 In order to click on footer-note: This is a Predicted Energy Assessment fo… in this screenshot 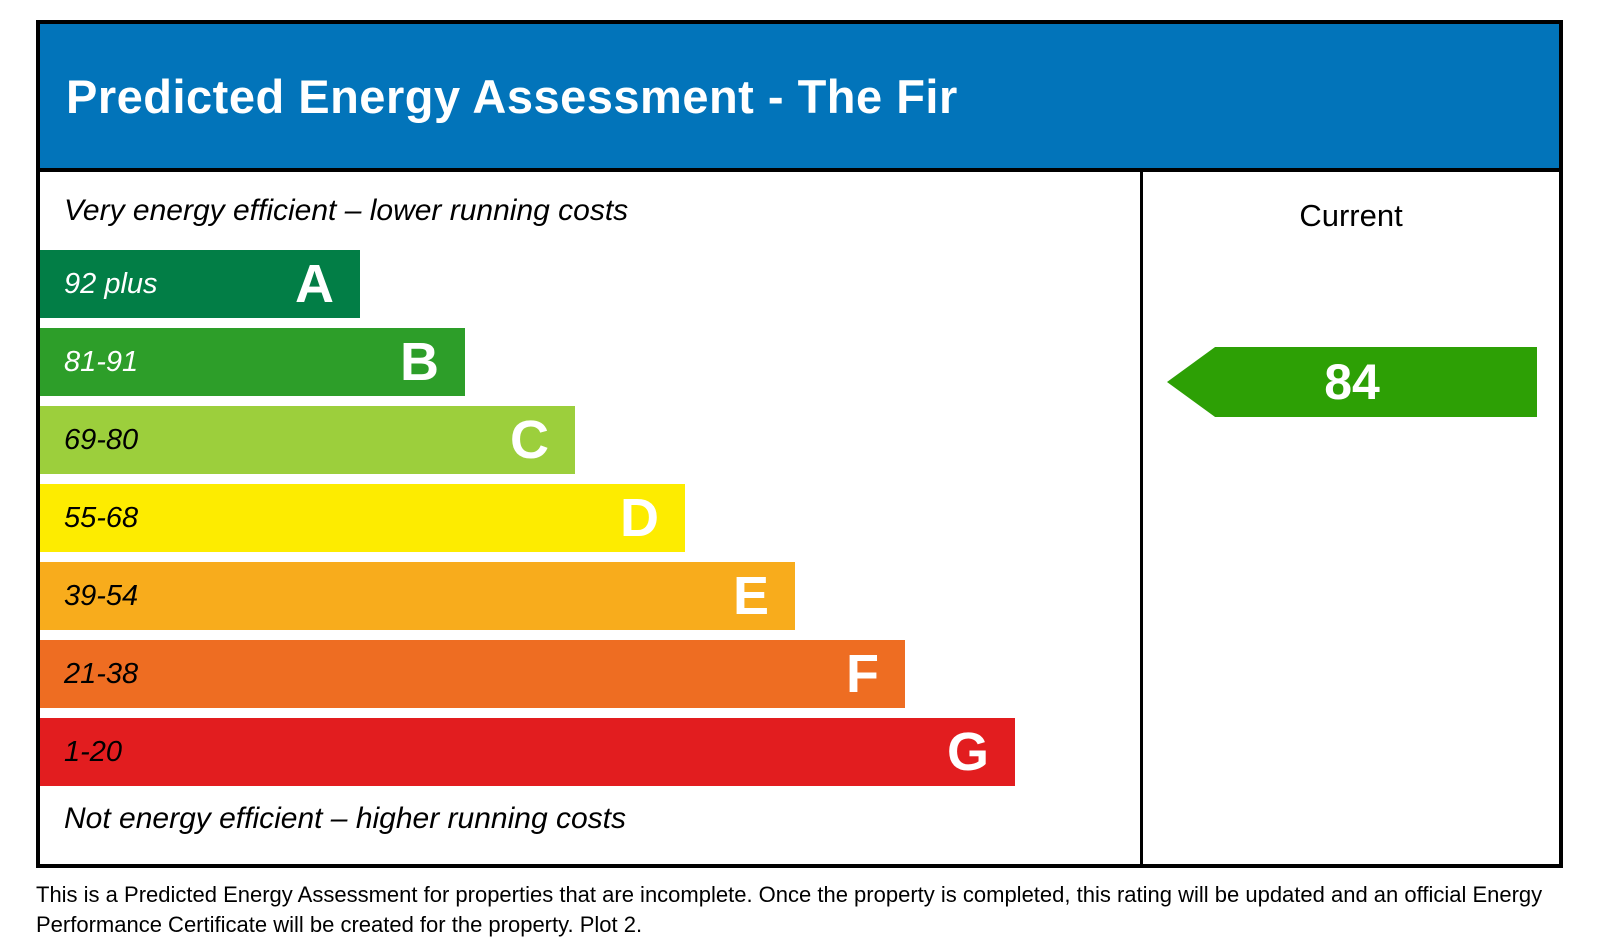, I will do `click(789, 909)`.